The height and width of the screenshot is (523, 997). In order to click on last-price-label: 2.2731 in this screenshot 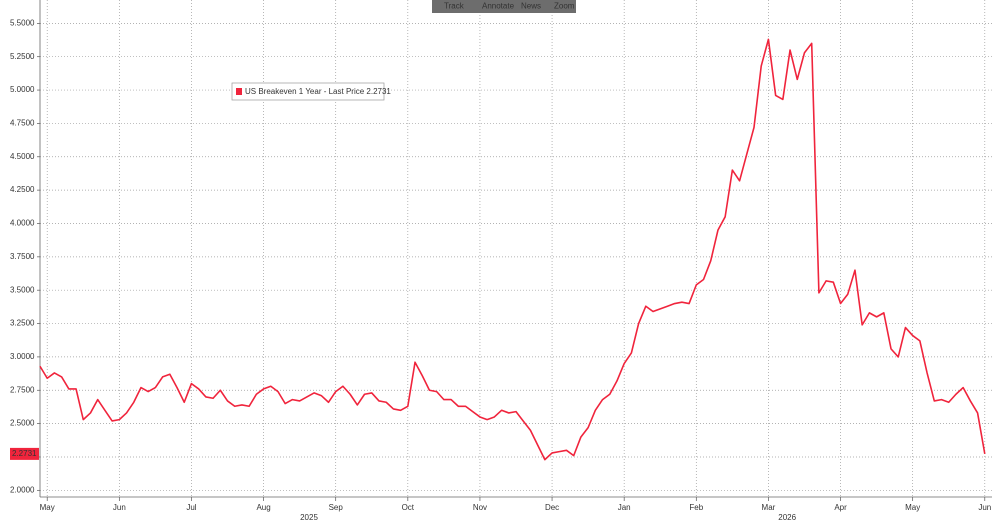, I will do `click(24, 453)`.